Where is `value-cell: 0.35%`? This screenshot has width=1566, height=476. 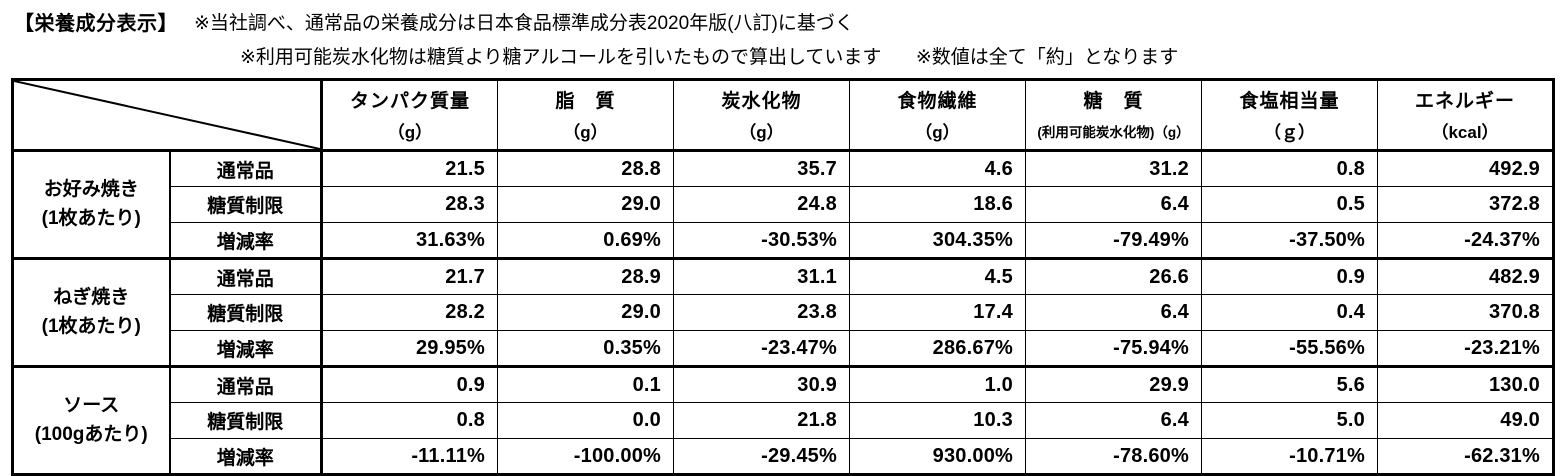 value-cell: 0.35% is located at coordinates (585, 348).